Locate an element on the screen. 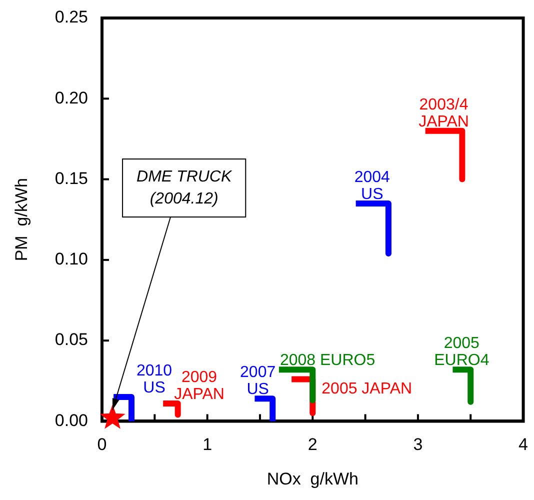 Image resolution: width=534 pixels, height=500 pixels. series-label: 2010 US is located at coordinates (154, 379).